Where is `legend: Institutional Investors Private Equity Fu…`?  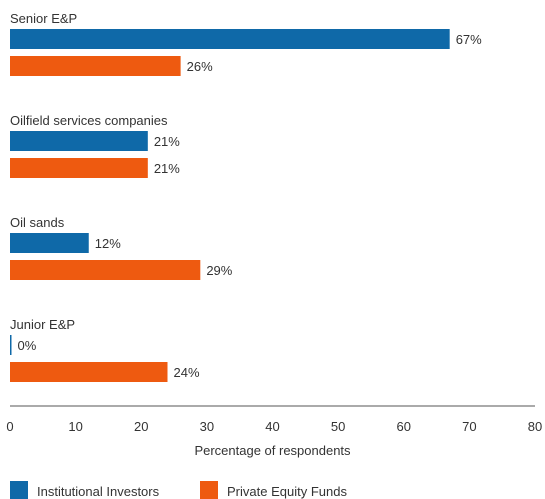 legend: Institutional Investors Private Equity Fu… is located at coordinates (178, 490).